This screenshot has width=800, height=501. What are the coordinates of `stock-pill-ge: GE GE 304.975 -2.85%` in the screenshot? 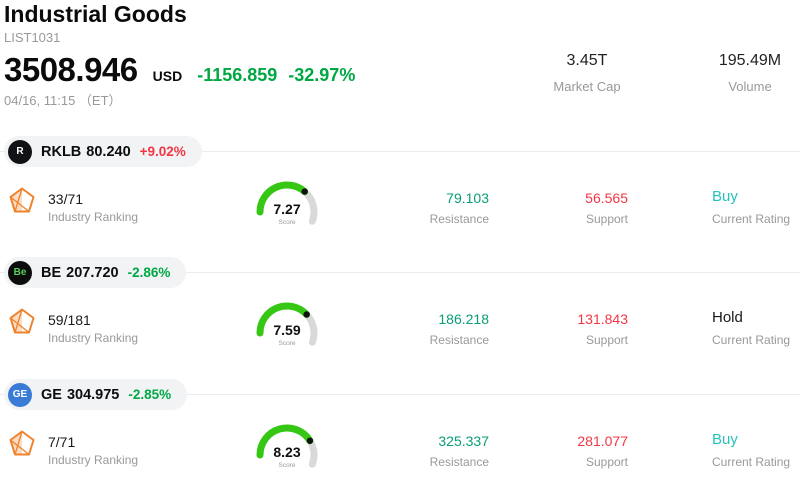 It's located at (96, 394).